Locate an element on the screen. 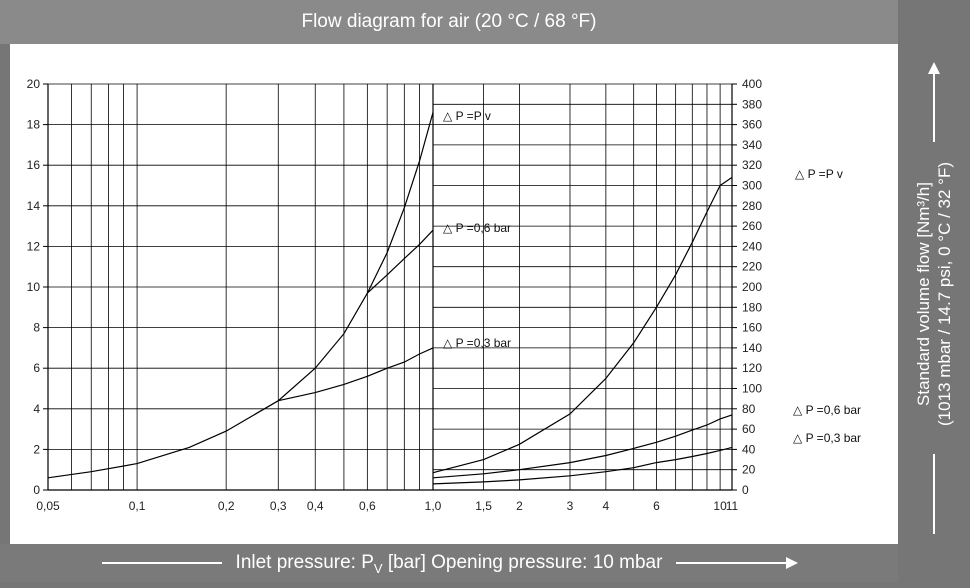 The height and width of the screenshot is (588, 970). y-axis-label-line1: Standard volume flow [Nm³/h] is located at coordinates (923, 294).